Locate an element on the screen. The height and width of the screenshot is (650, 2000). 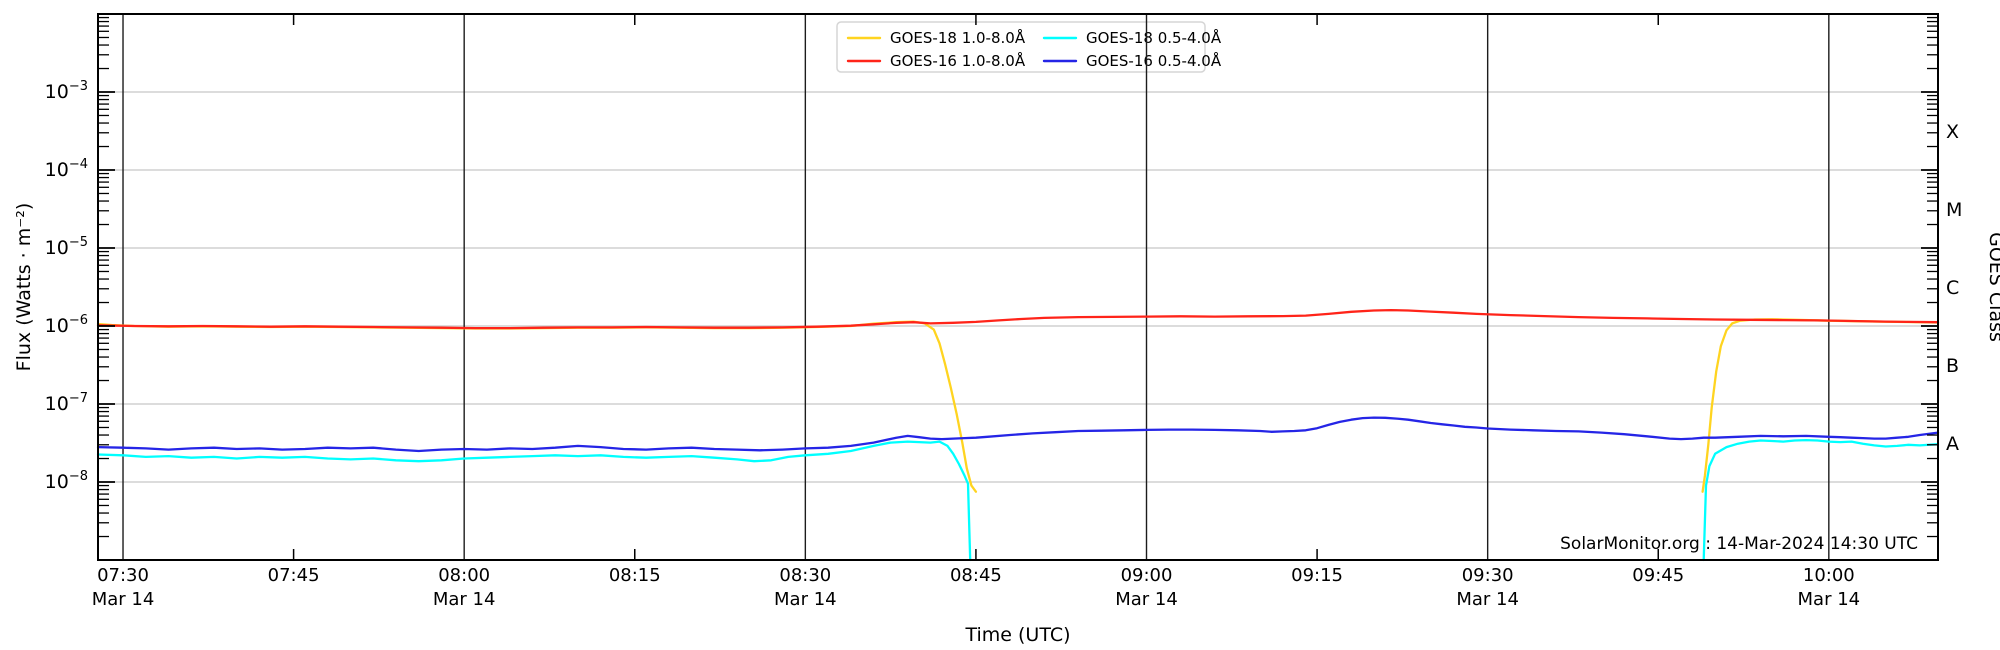
x-tick-label-0915: 09:15 is located at coordinates (1317, 575).